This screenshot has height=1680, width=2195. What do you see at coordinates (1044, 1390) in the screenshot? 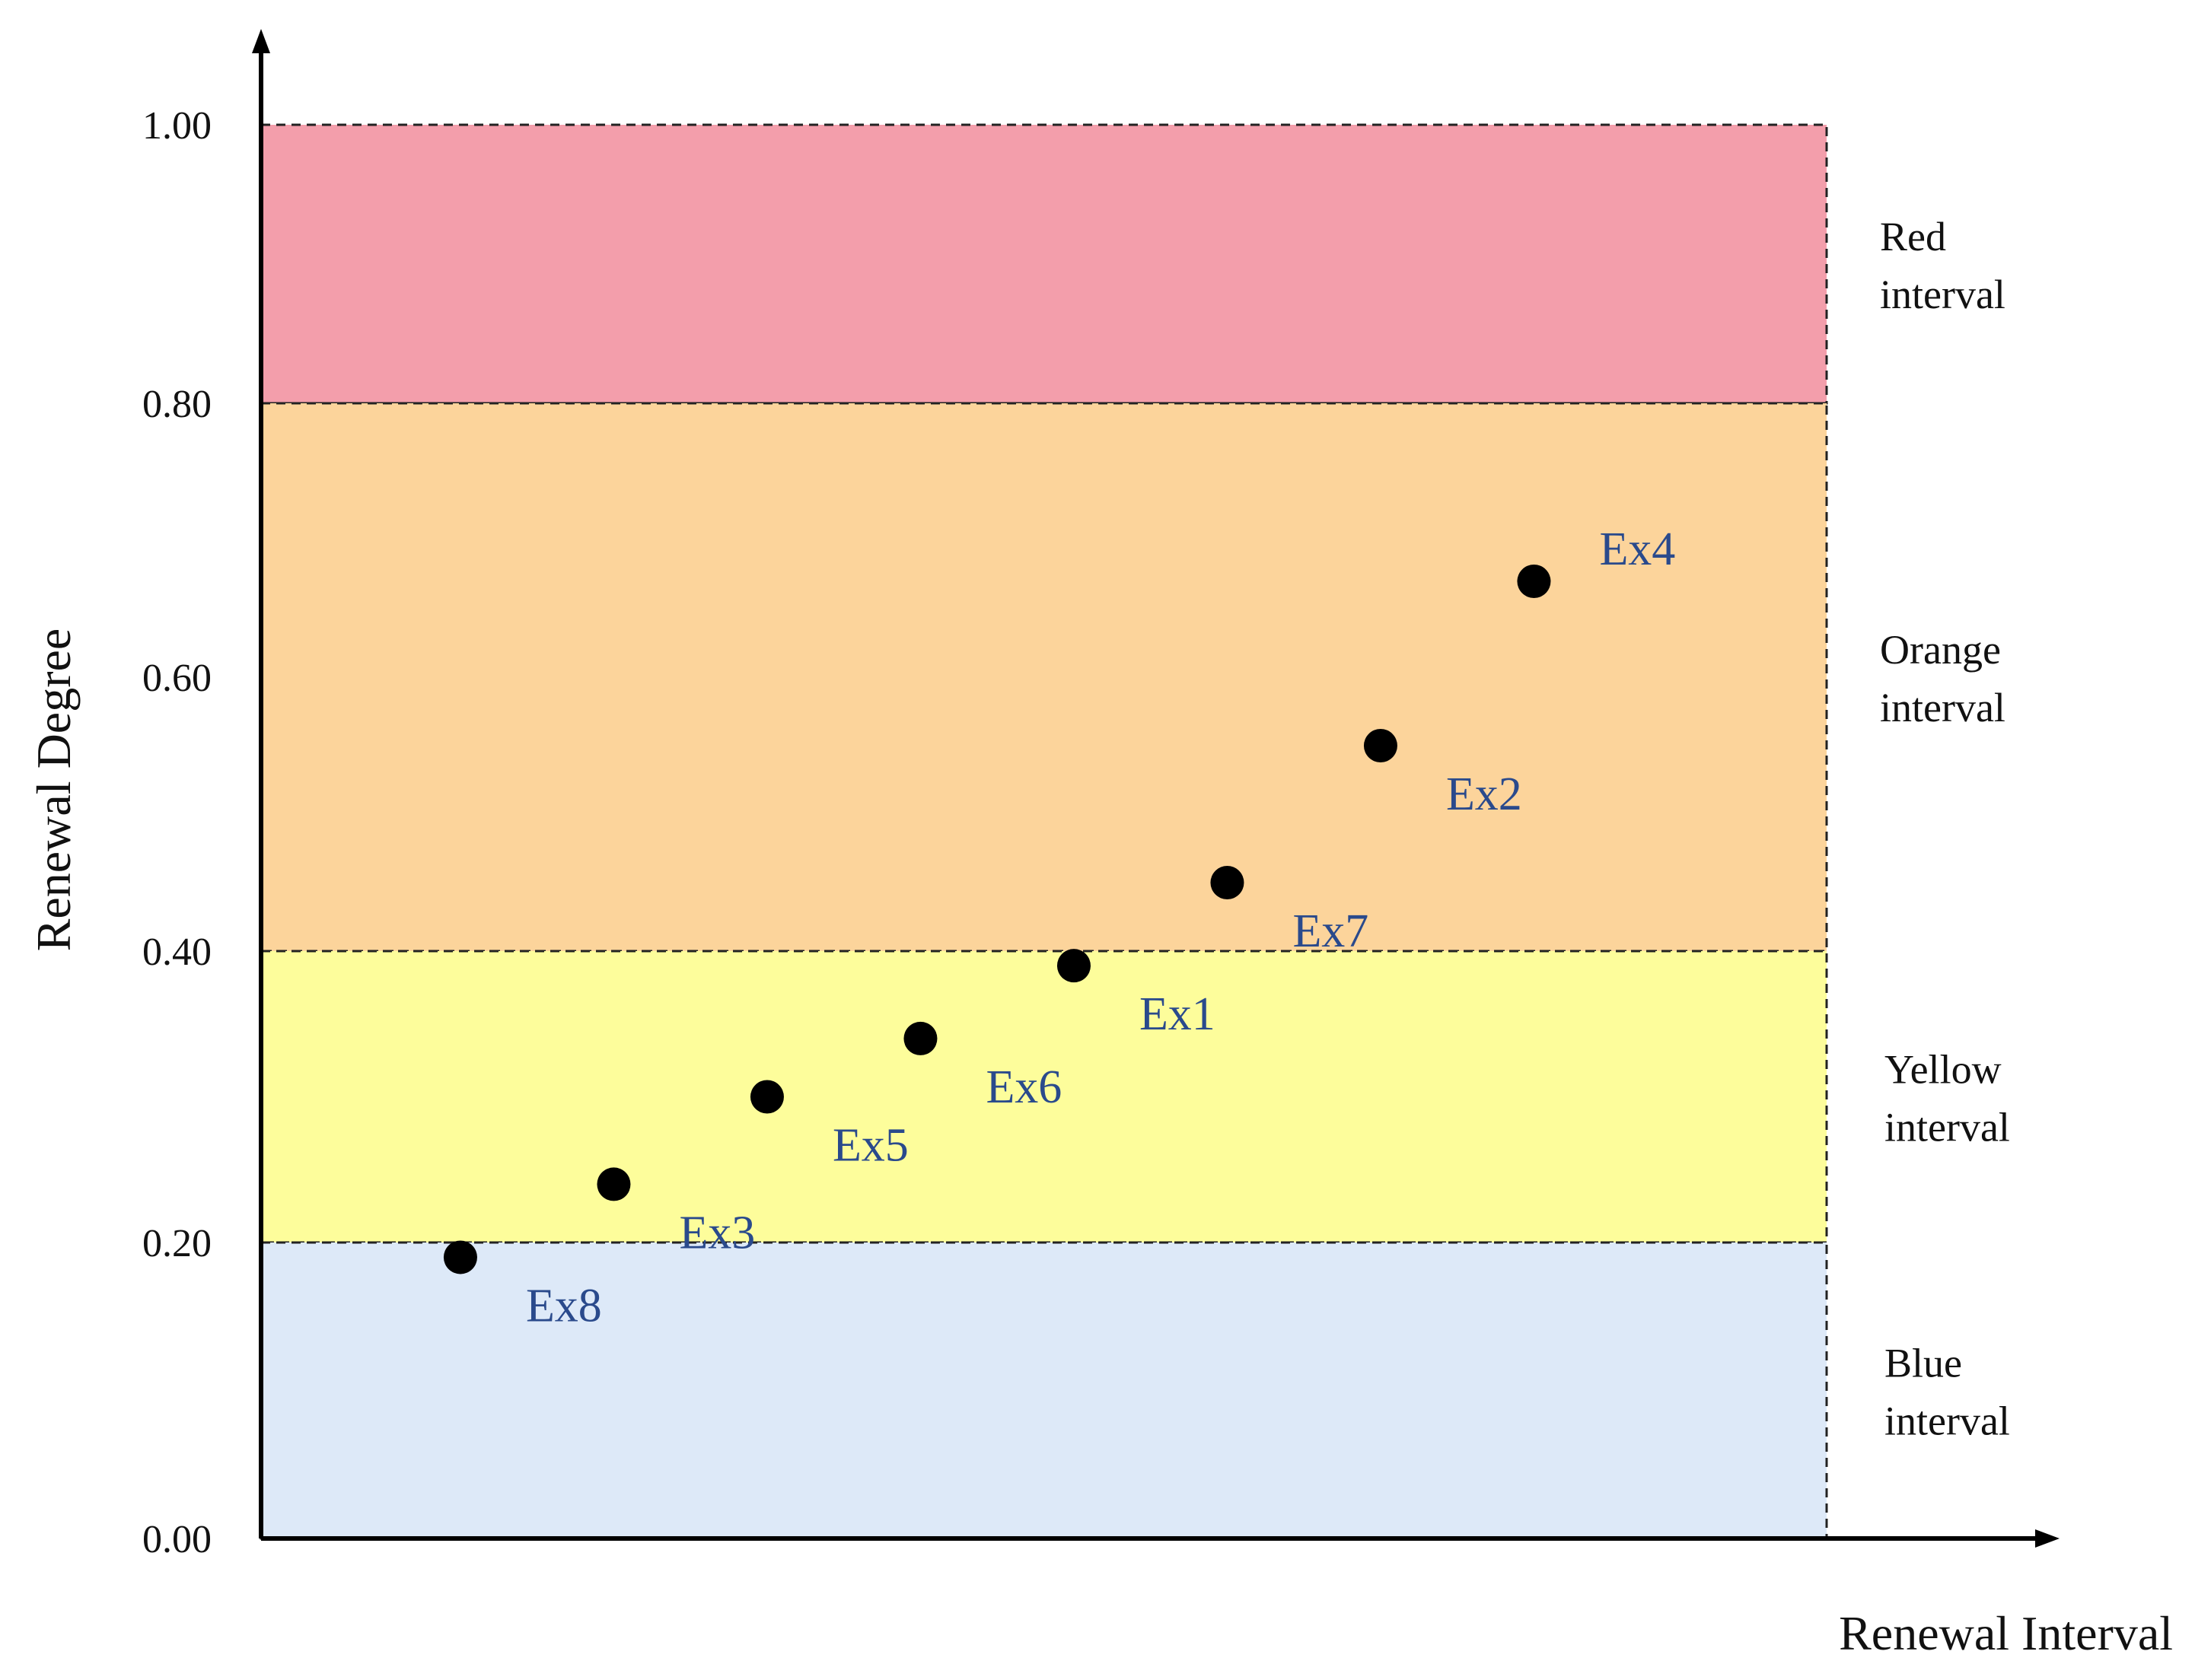
I see `band-blue` at bounding box center [1044, 1390].